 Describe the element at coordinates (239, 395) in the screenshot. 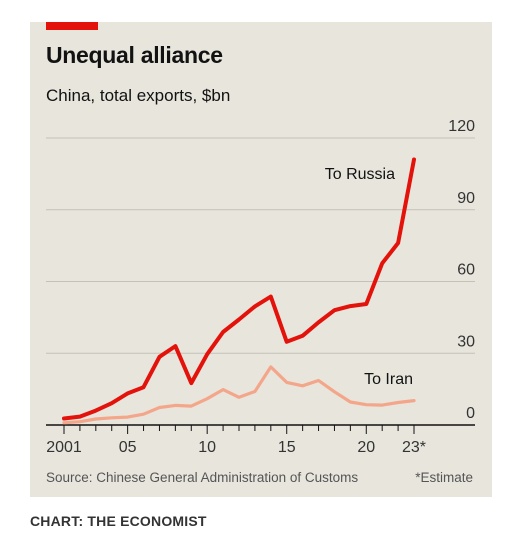

I see `series-line-to-iran` at that location.